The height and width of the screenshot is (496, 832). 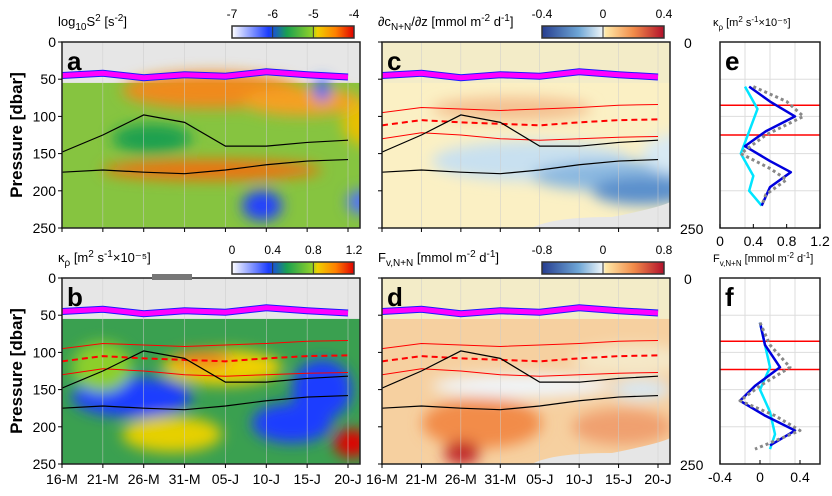 I want to click on colorbar-tick-label: -4, so click(x=354, y=14).